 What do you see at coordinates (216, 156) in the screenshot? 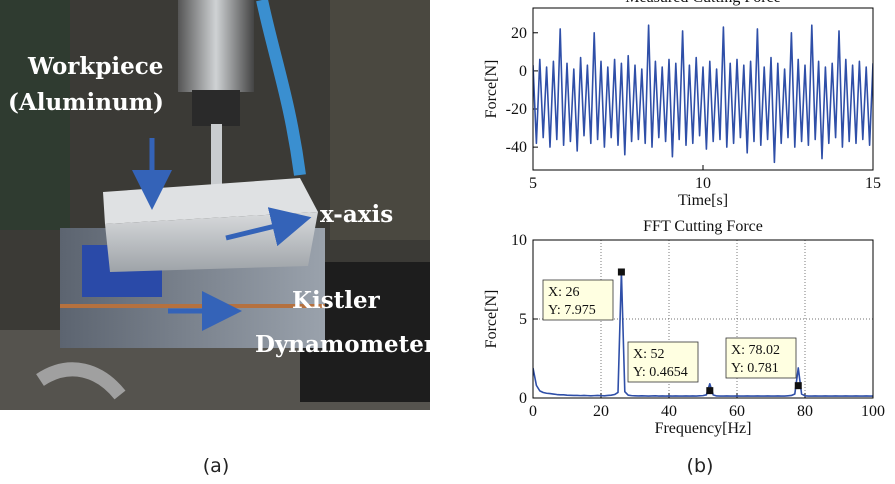
I see `drill` at bounding box center [216, 156].